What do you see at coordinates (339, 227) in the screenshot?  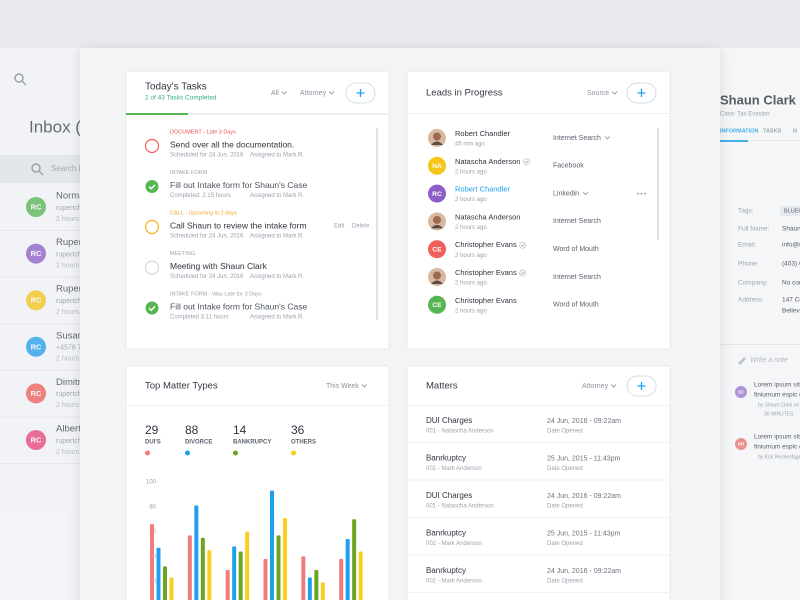 I see `task-action: Edit` at bounding box center [339, 227].